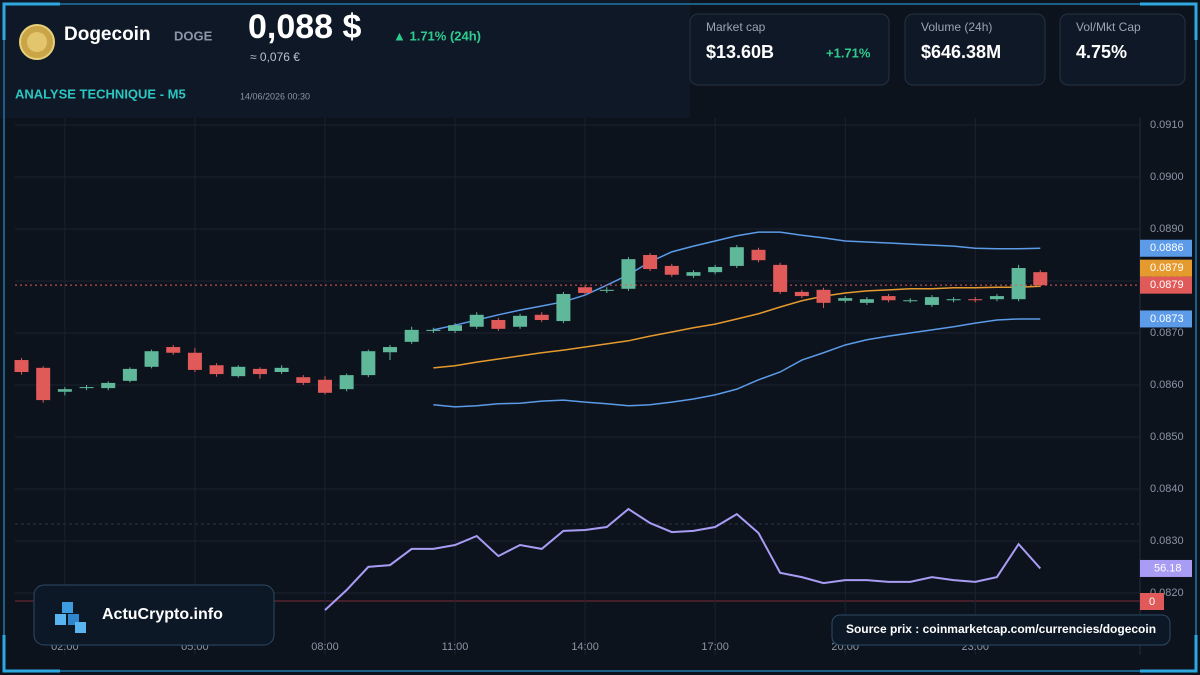  Describe the element at coordinates (1001, 630) in the screenshot. I see `source-box` at that location.